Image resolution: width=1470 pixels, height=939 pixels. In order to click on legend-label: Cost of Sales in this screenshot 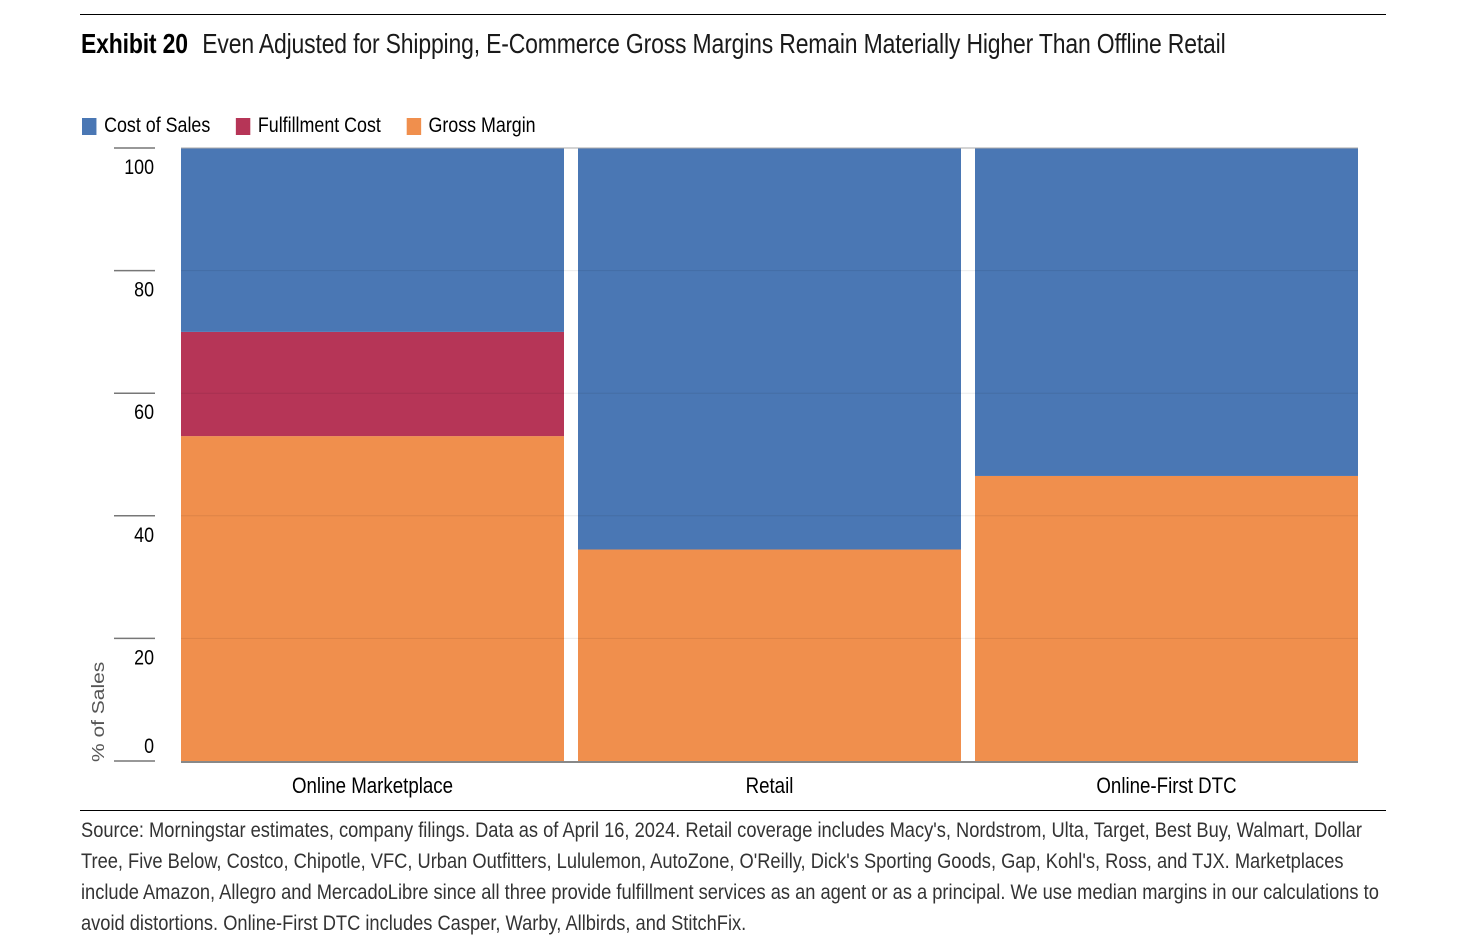, I will do `click(157, 125)`.